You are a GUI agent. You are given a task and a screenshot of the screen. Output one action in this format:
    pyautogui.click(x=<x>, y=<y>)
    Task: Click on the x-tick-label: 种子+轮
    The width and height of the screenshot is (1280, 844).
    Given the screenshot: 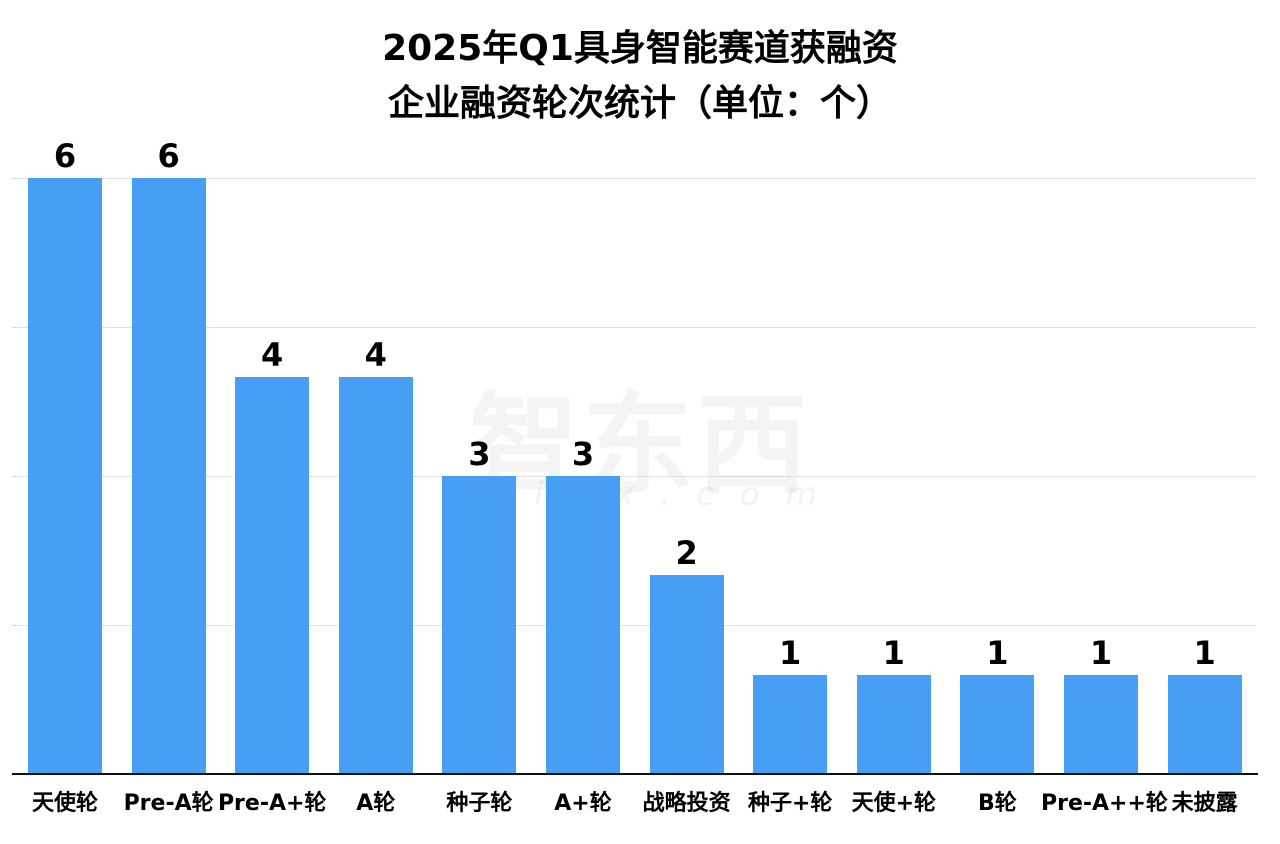 What is the action you would take?
    pyautogui.click(x=790, y=803)
    